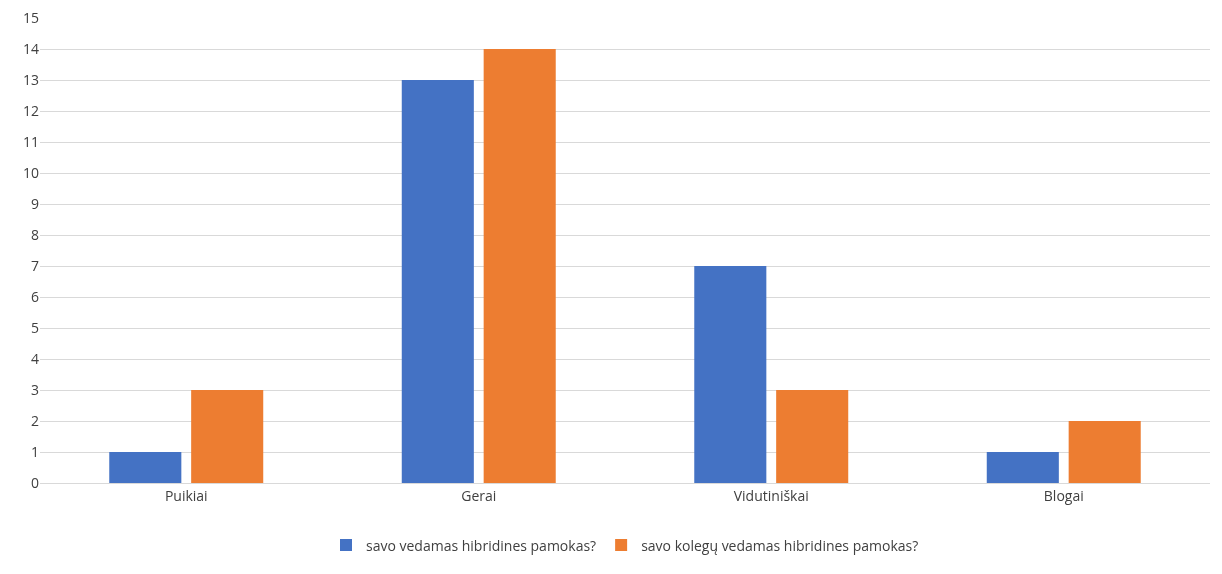  Describe the element at coordinates (30, 48) in the screenshot. I see `y-tick-label: 14` at that location.